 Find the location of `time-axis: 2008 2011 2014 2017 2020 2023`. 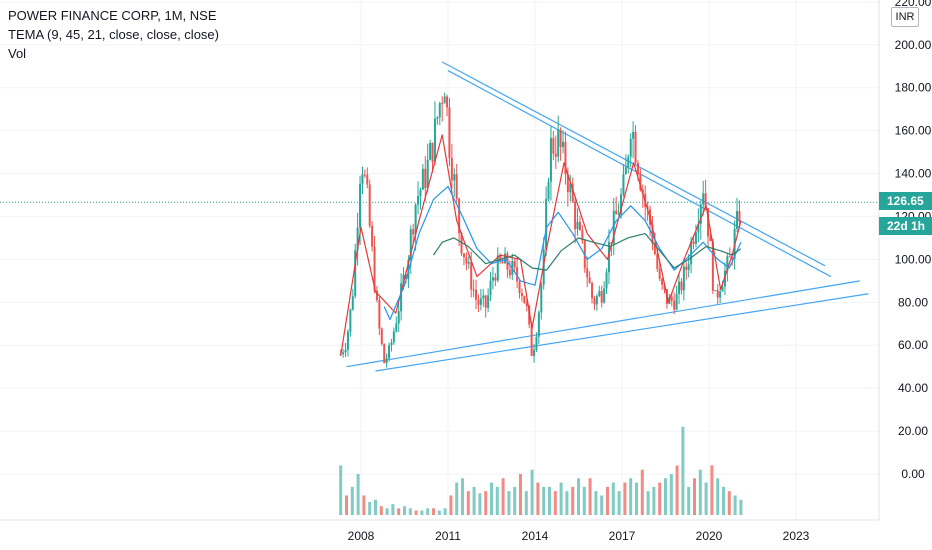

time-axis: 2008 2011 2014 2017 2020 2023 is located at coordinates (579, 536).